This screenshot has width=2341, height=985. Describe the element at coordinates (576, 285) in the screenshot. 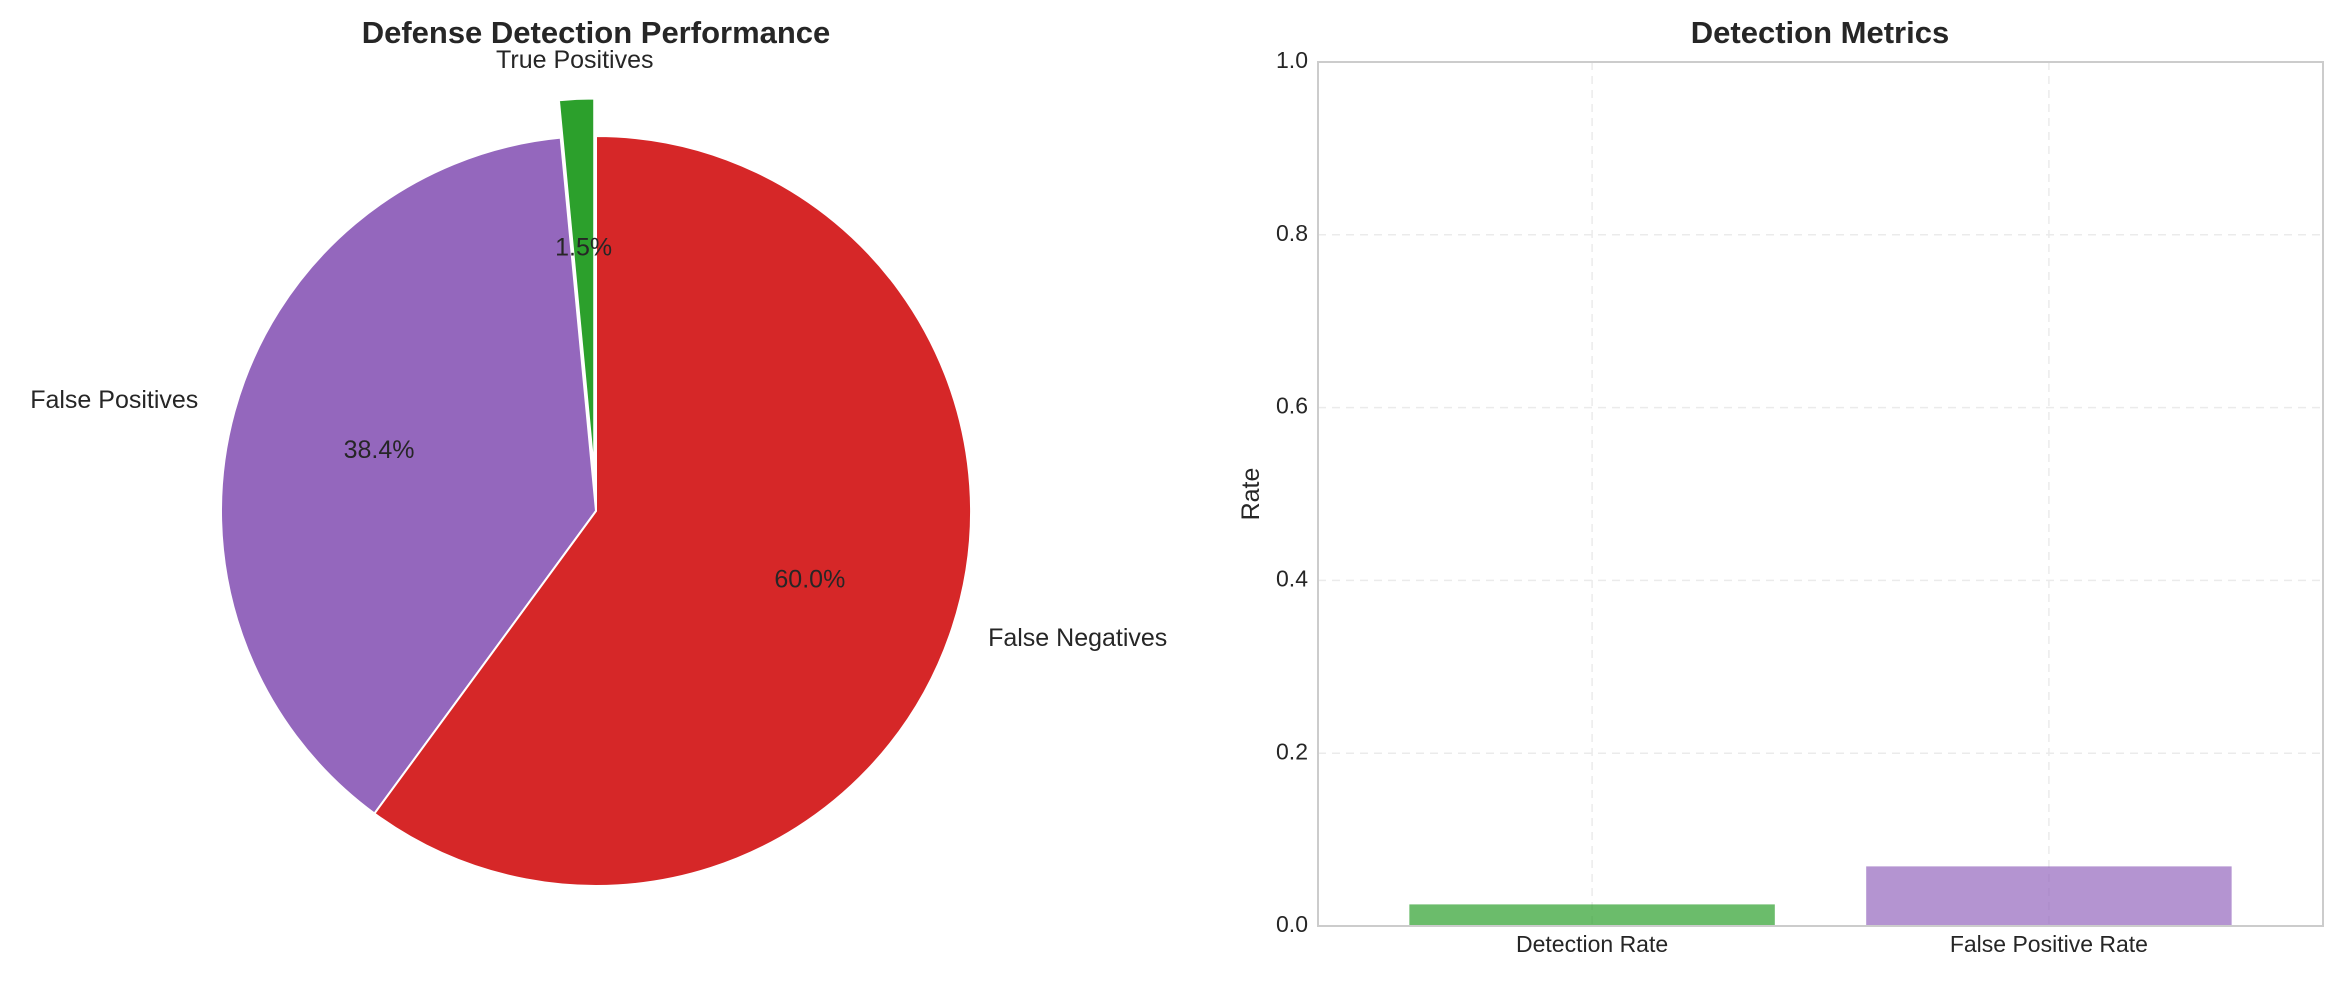

I see `pie-slice-true-positives` at that location.